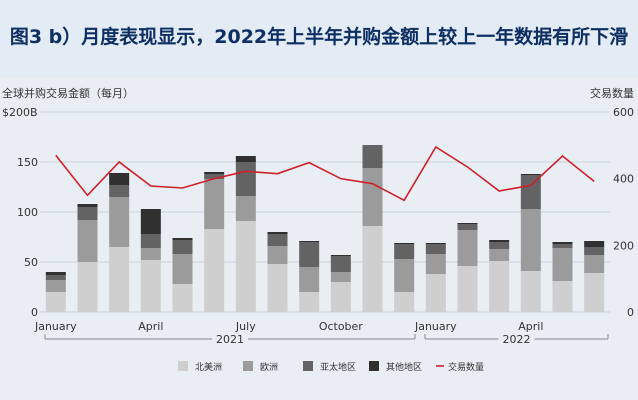 This screenshot has height=400, width=638. What do you see at coordinates (630, 312) in the screenshot?
I see `y-right-tick-label: 0` at bounding box center [630, 312].